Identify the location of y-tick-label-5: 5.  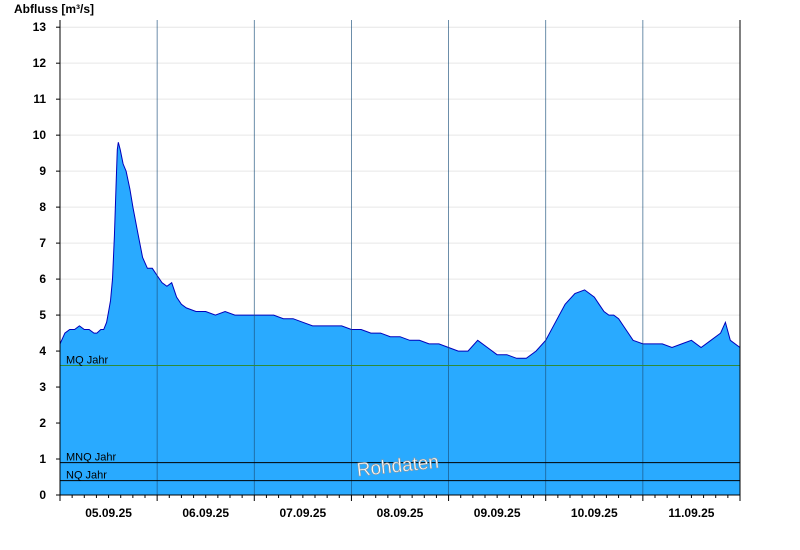
(42, 315).